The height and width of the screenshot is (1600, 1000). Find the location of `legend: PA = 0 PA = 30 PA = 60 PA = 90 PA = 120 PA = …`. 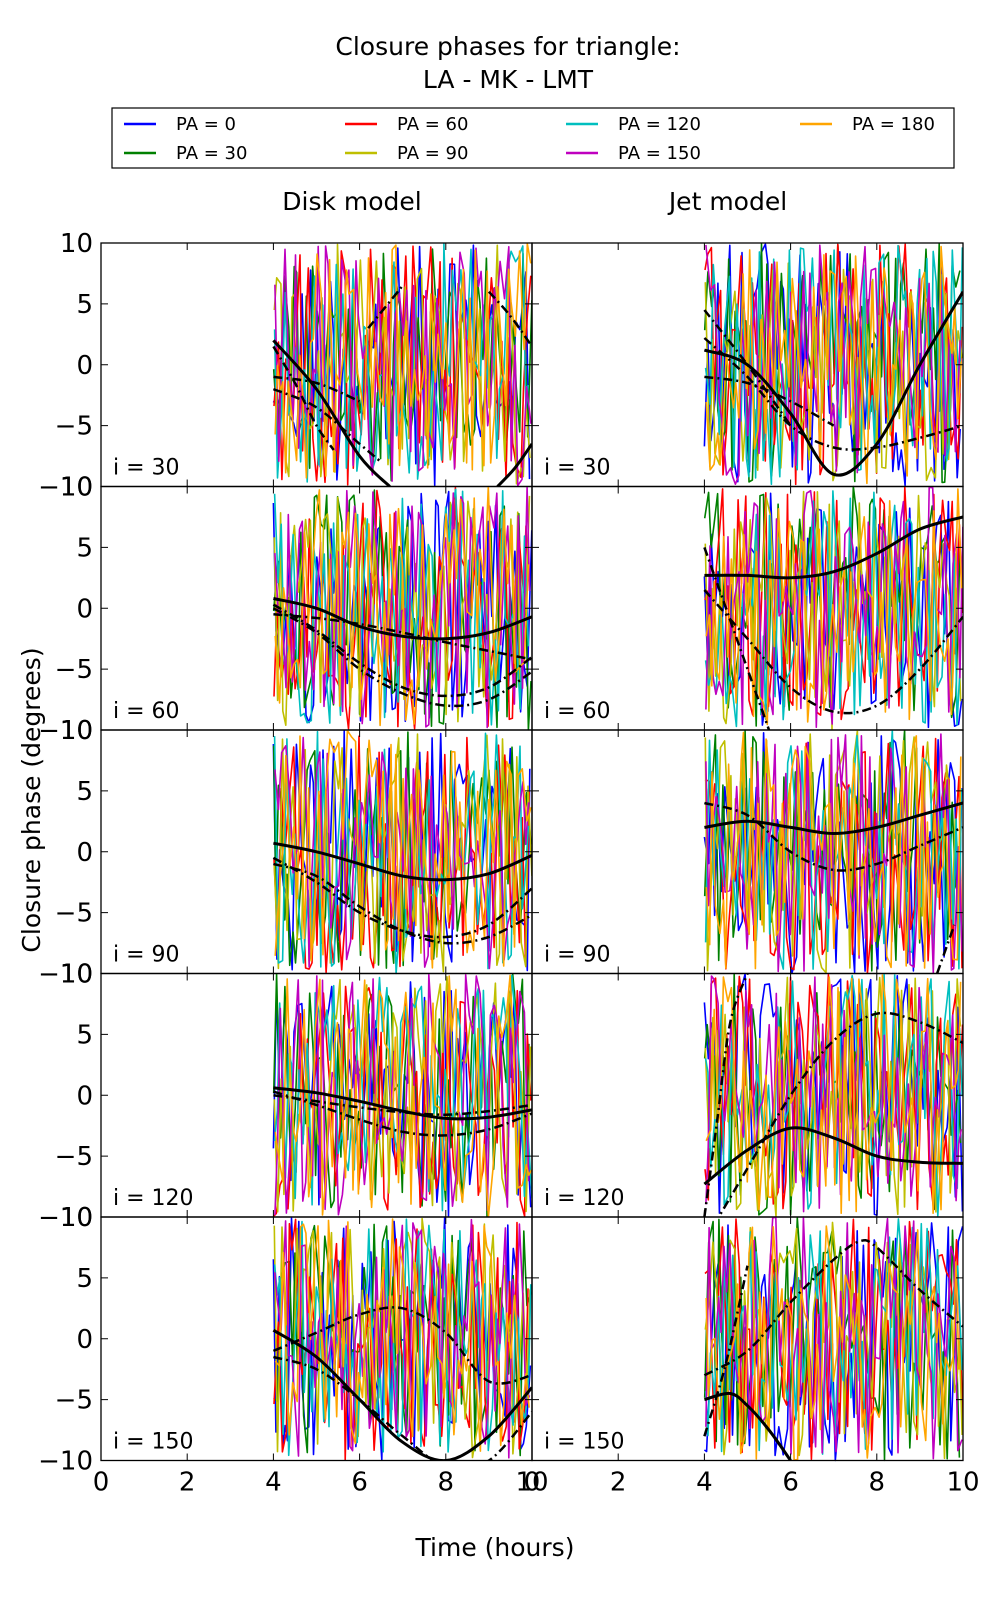

legend: PA = 0 PA = 30 PA = 60 PA = 90 PA = 120 PA = … is located at coordinates (533, 138).